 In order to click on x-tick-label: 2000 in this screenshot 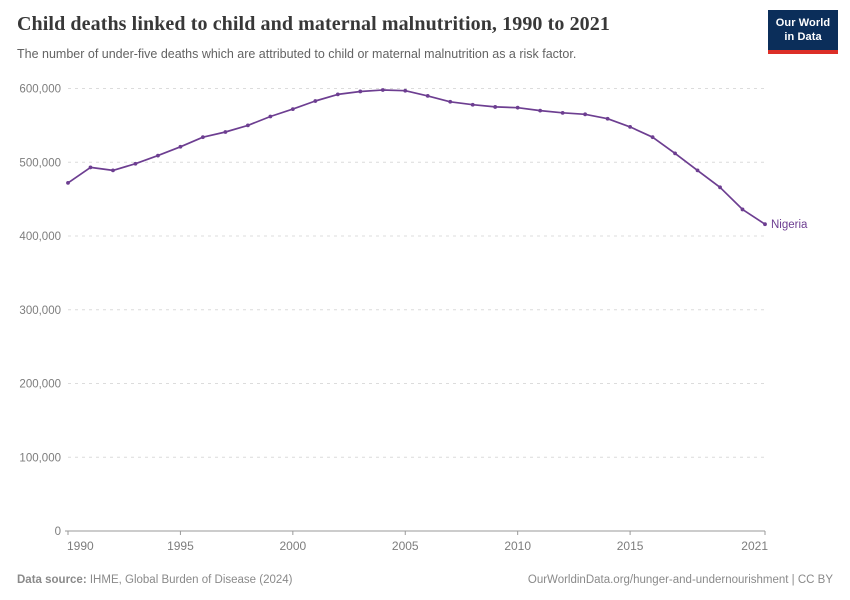, I will do `click(292, 546)`.